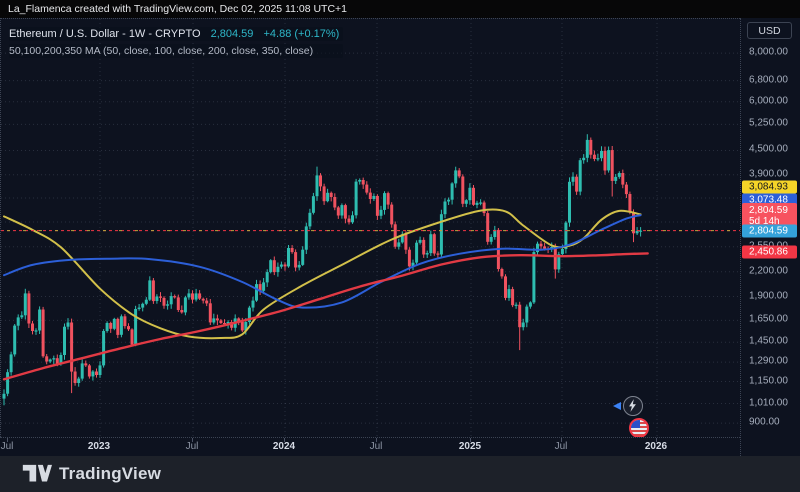  What do you see at coordinates (99, 446) in the screenshot?
I see `time-tick-year-label: 2023` at bounding box center [99, 446].